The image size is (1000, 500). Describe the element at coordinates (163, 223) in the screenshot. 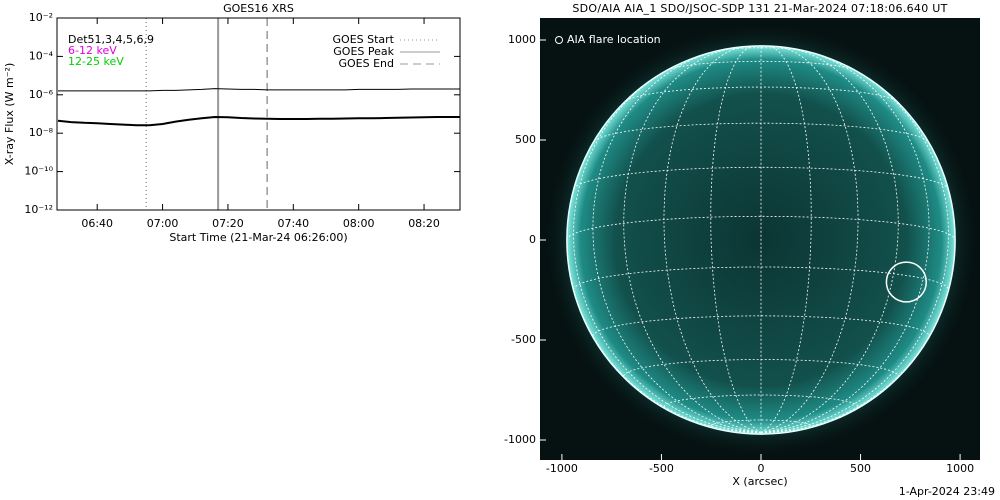

I see `x-tick-label: 07:00` at that location.